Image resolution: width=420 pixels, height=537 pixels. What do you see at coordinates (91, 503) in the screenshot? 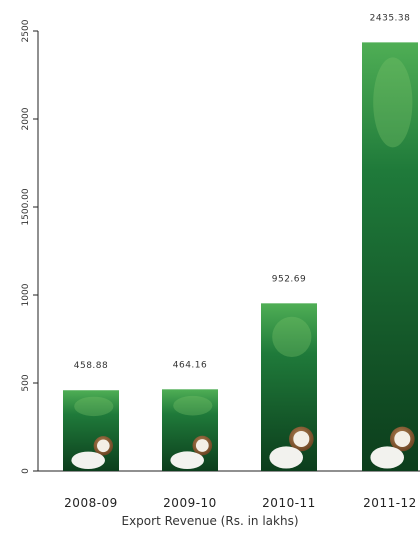
I see `x-tick-label: 2008-09` at bounding box center [91, 503].